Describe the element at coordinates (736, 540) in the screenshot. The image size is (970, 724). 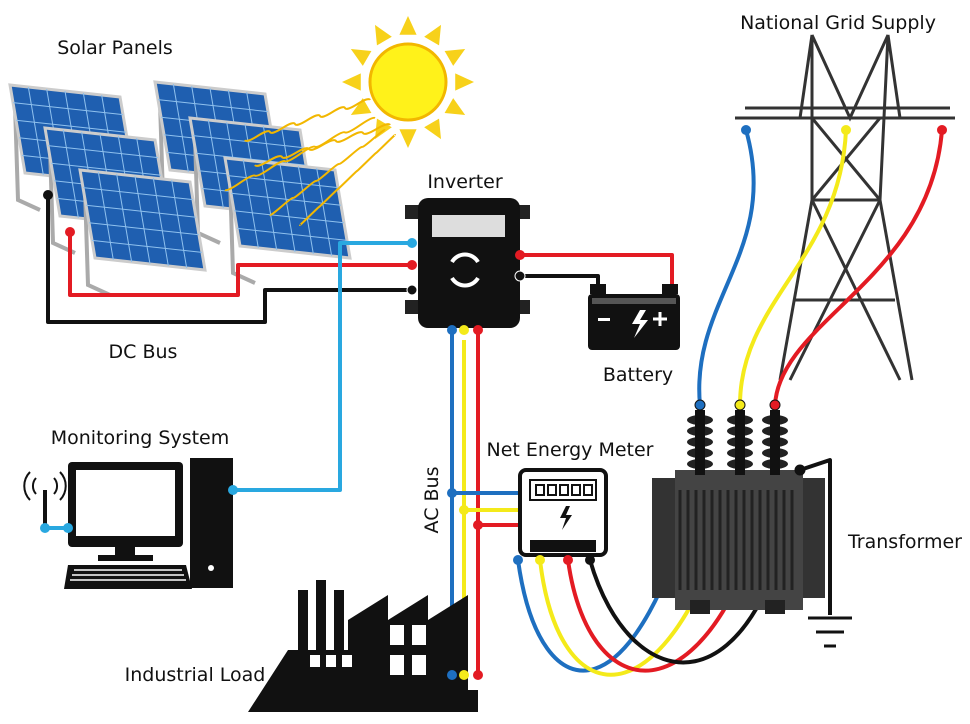
I see `transformer-fins` at that location.